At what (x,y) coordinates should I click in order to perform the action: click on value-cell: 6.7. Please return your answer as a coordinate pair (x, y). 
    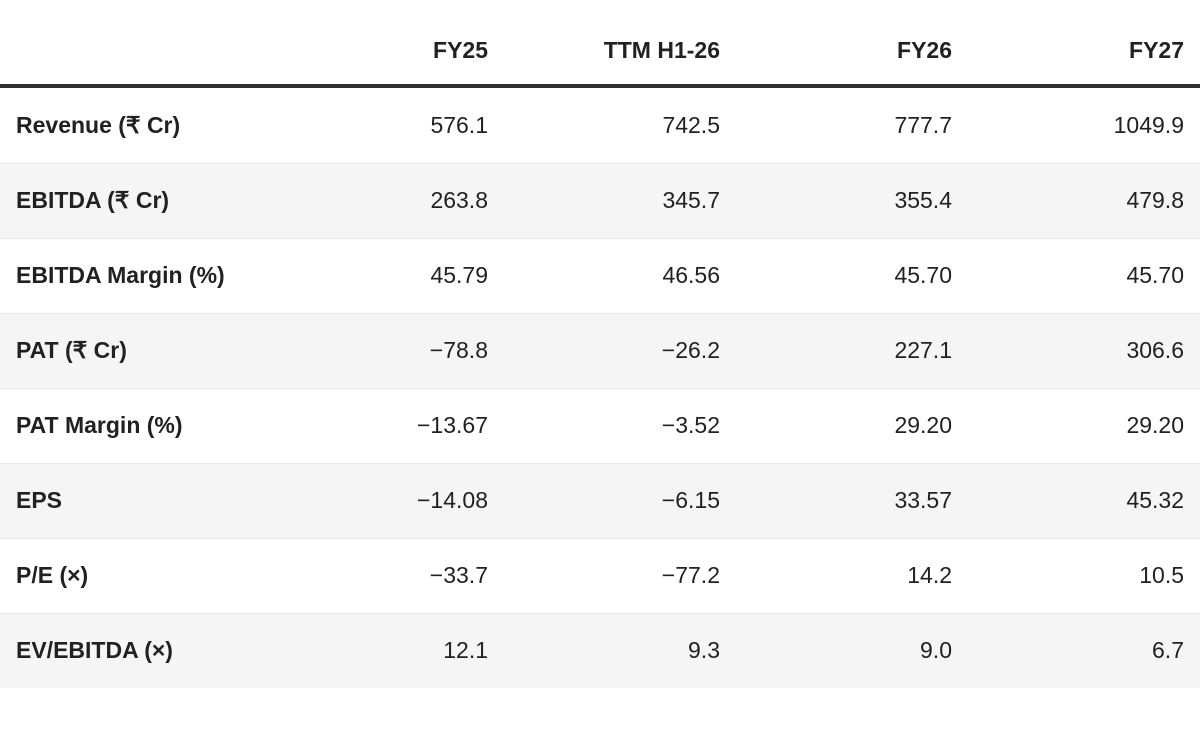
    Looking at the image, I should click on (1168, 650).